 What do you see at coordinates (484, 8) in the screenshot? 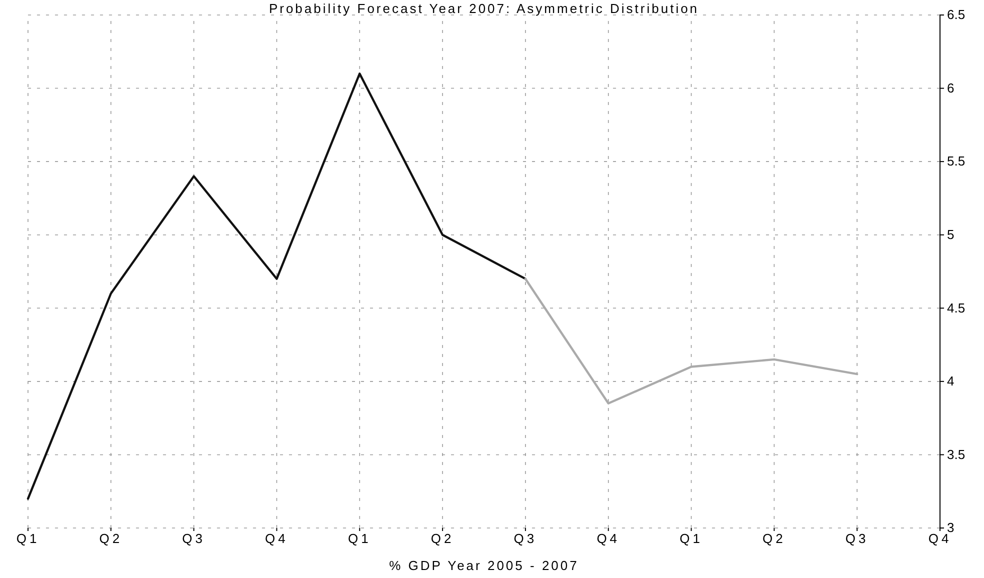
I see `chart-title: Probability Forecast Year 2007: Asymmetric Distribution` at bounding box center [484, 8].